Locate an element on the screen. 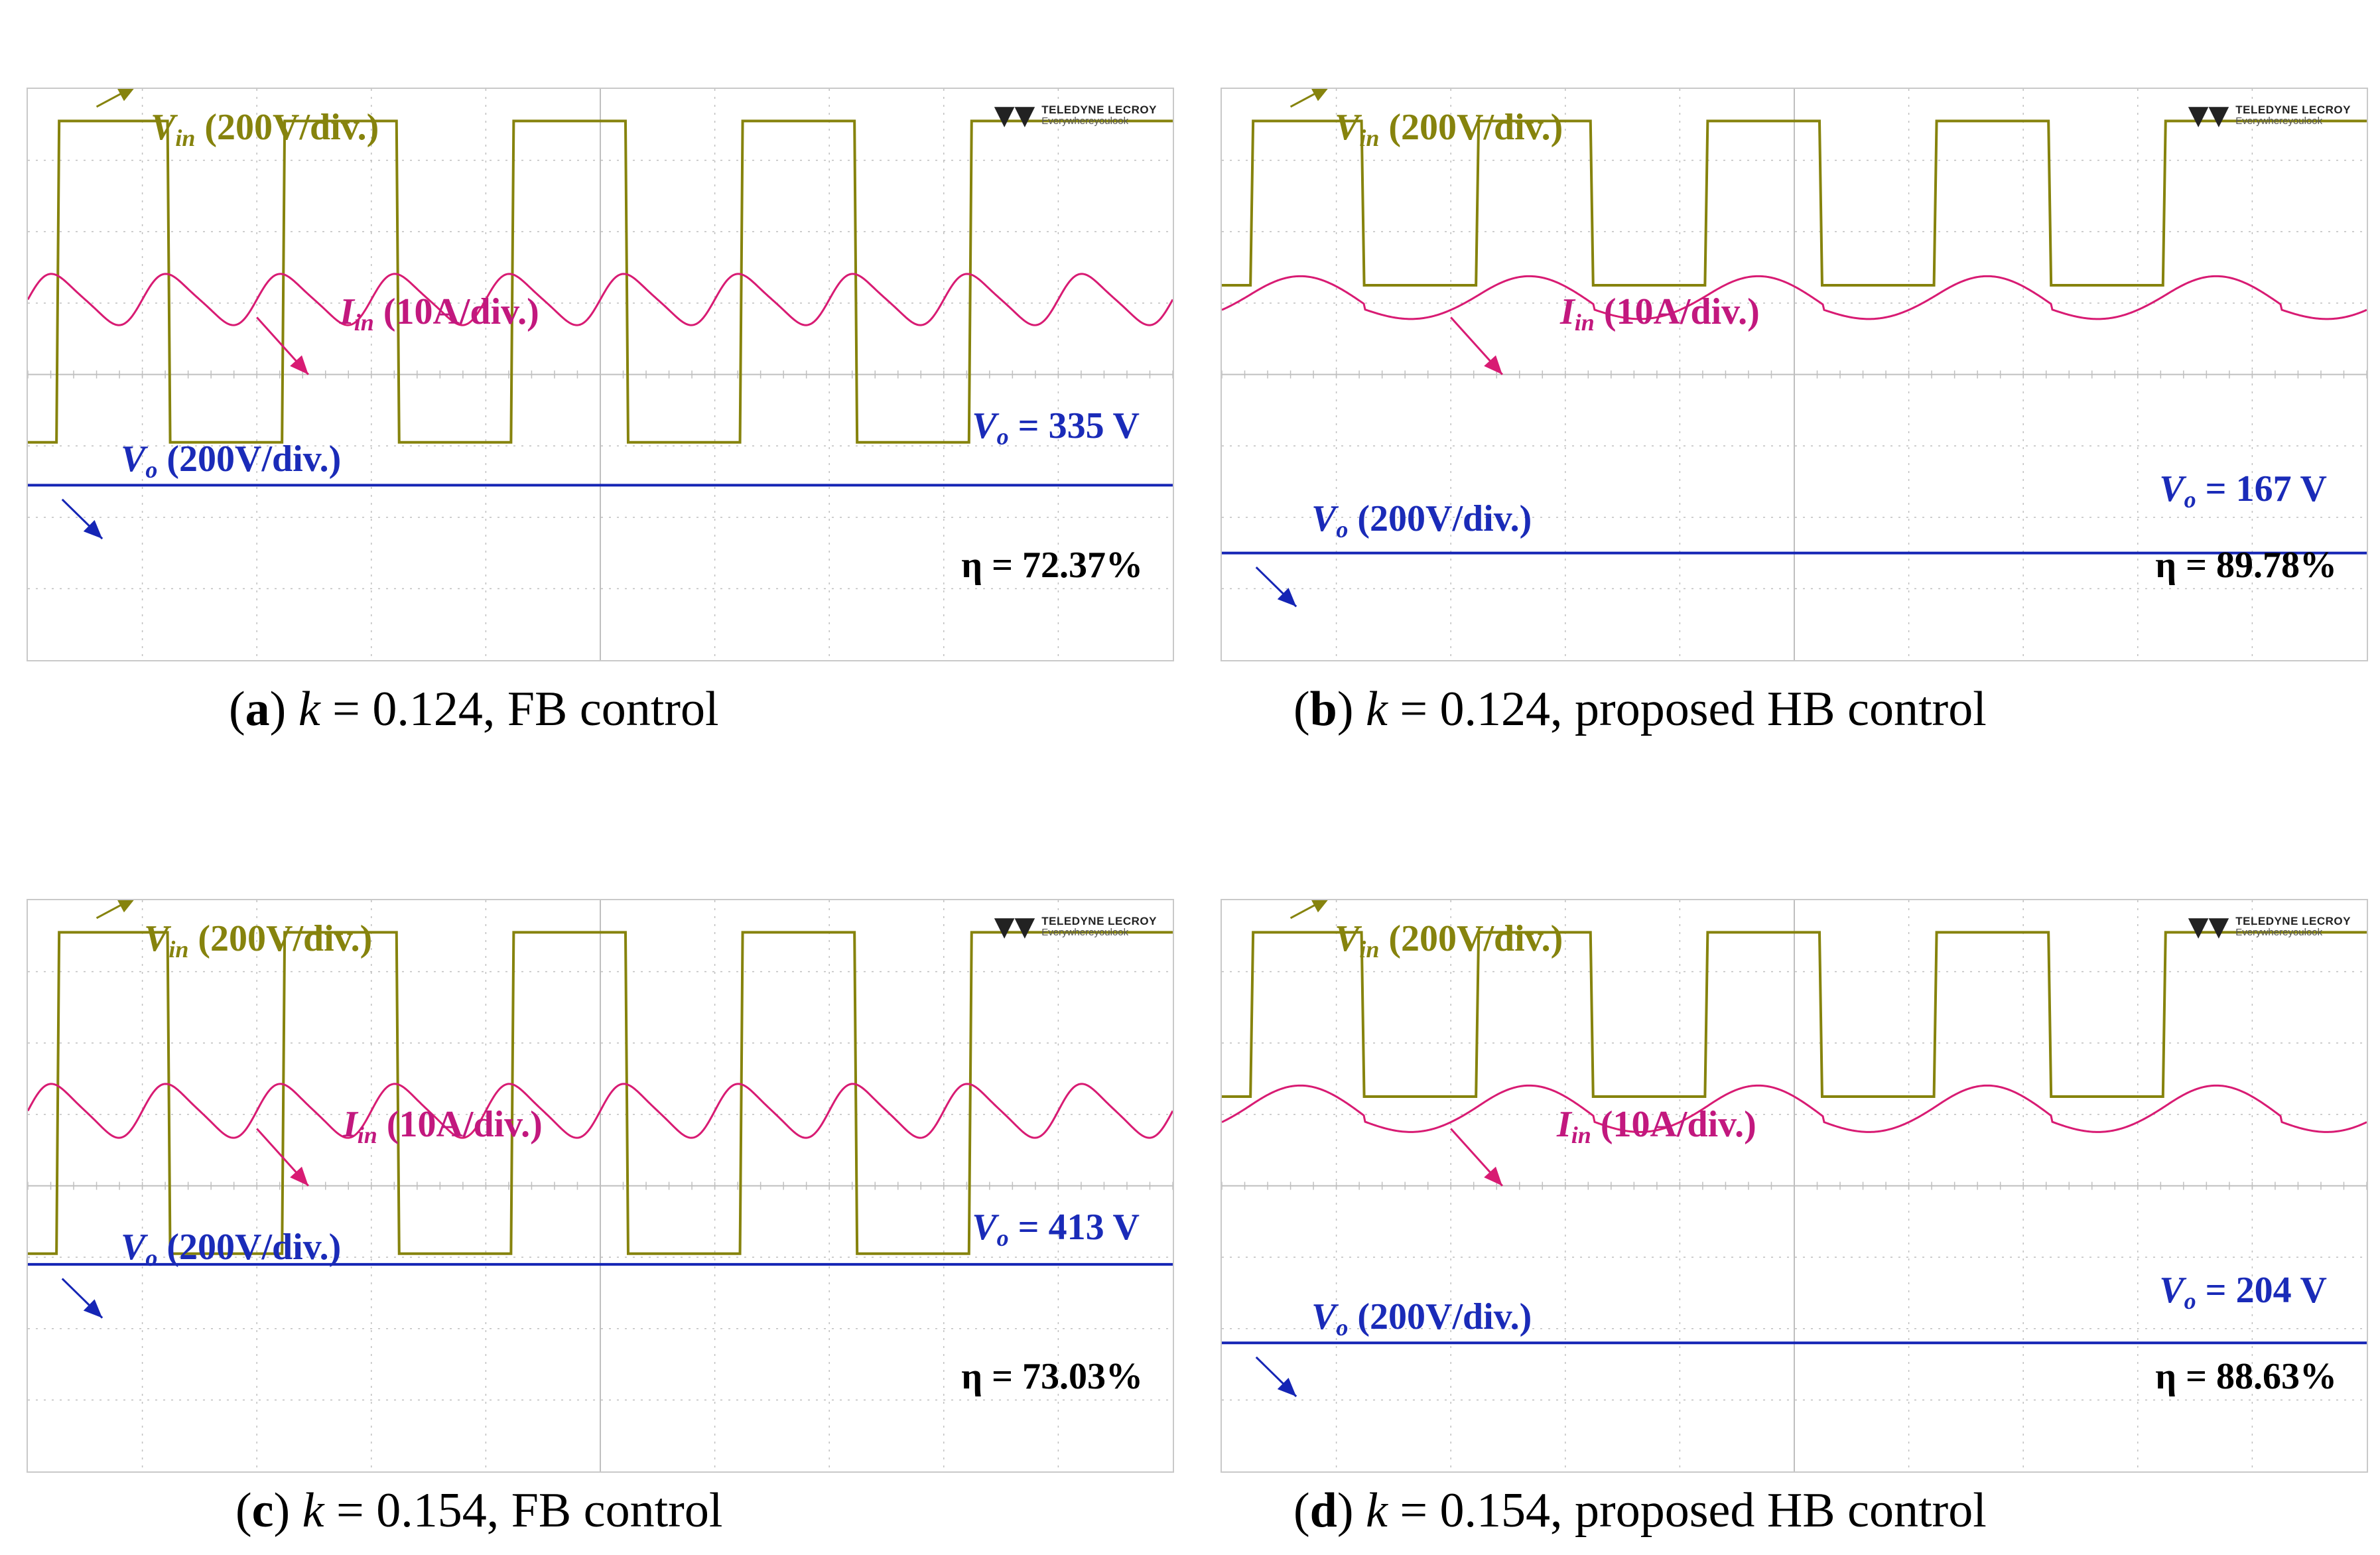 The height and width of the screenshot is (1555, 2380). efficiency-value: η = 73.03% is located at coordinates (1052, 1376).